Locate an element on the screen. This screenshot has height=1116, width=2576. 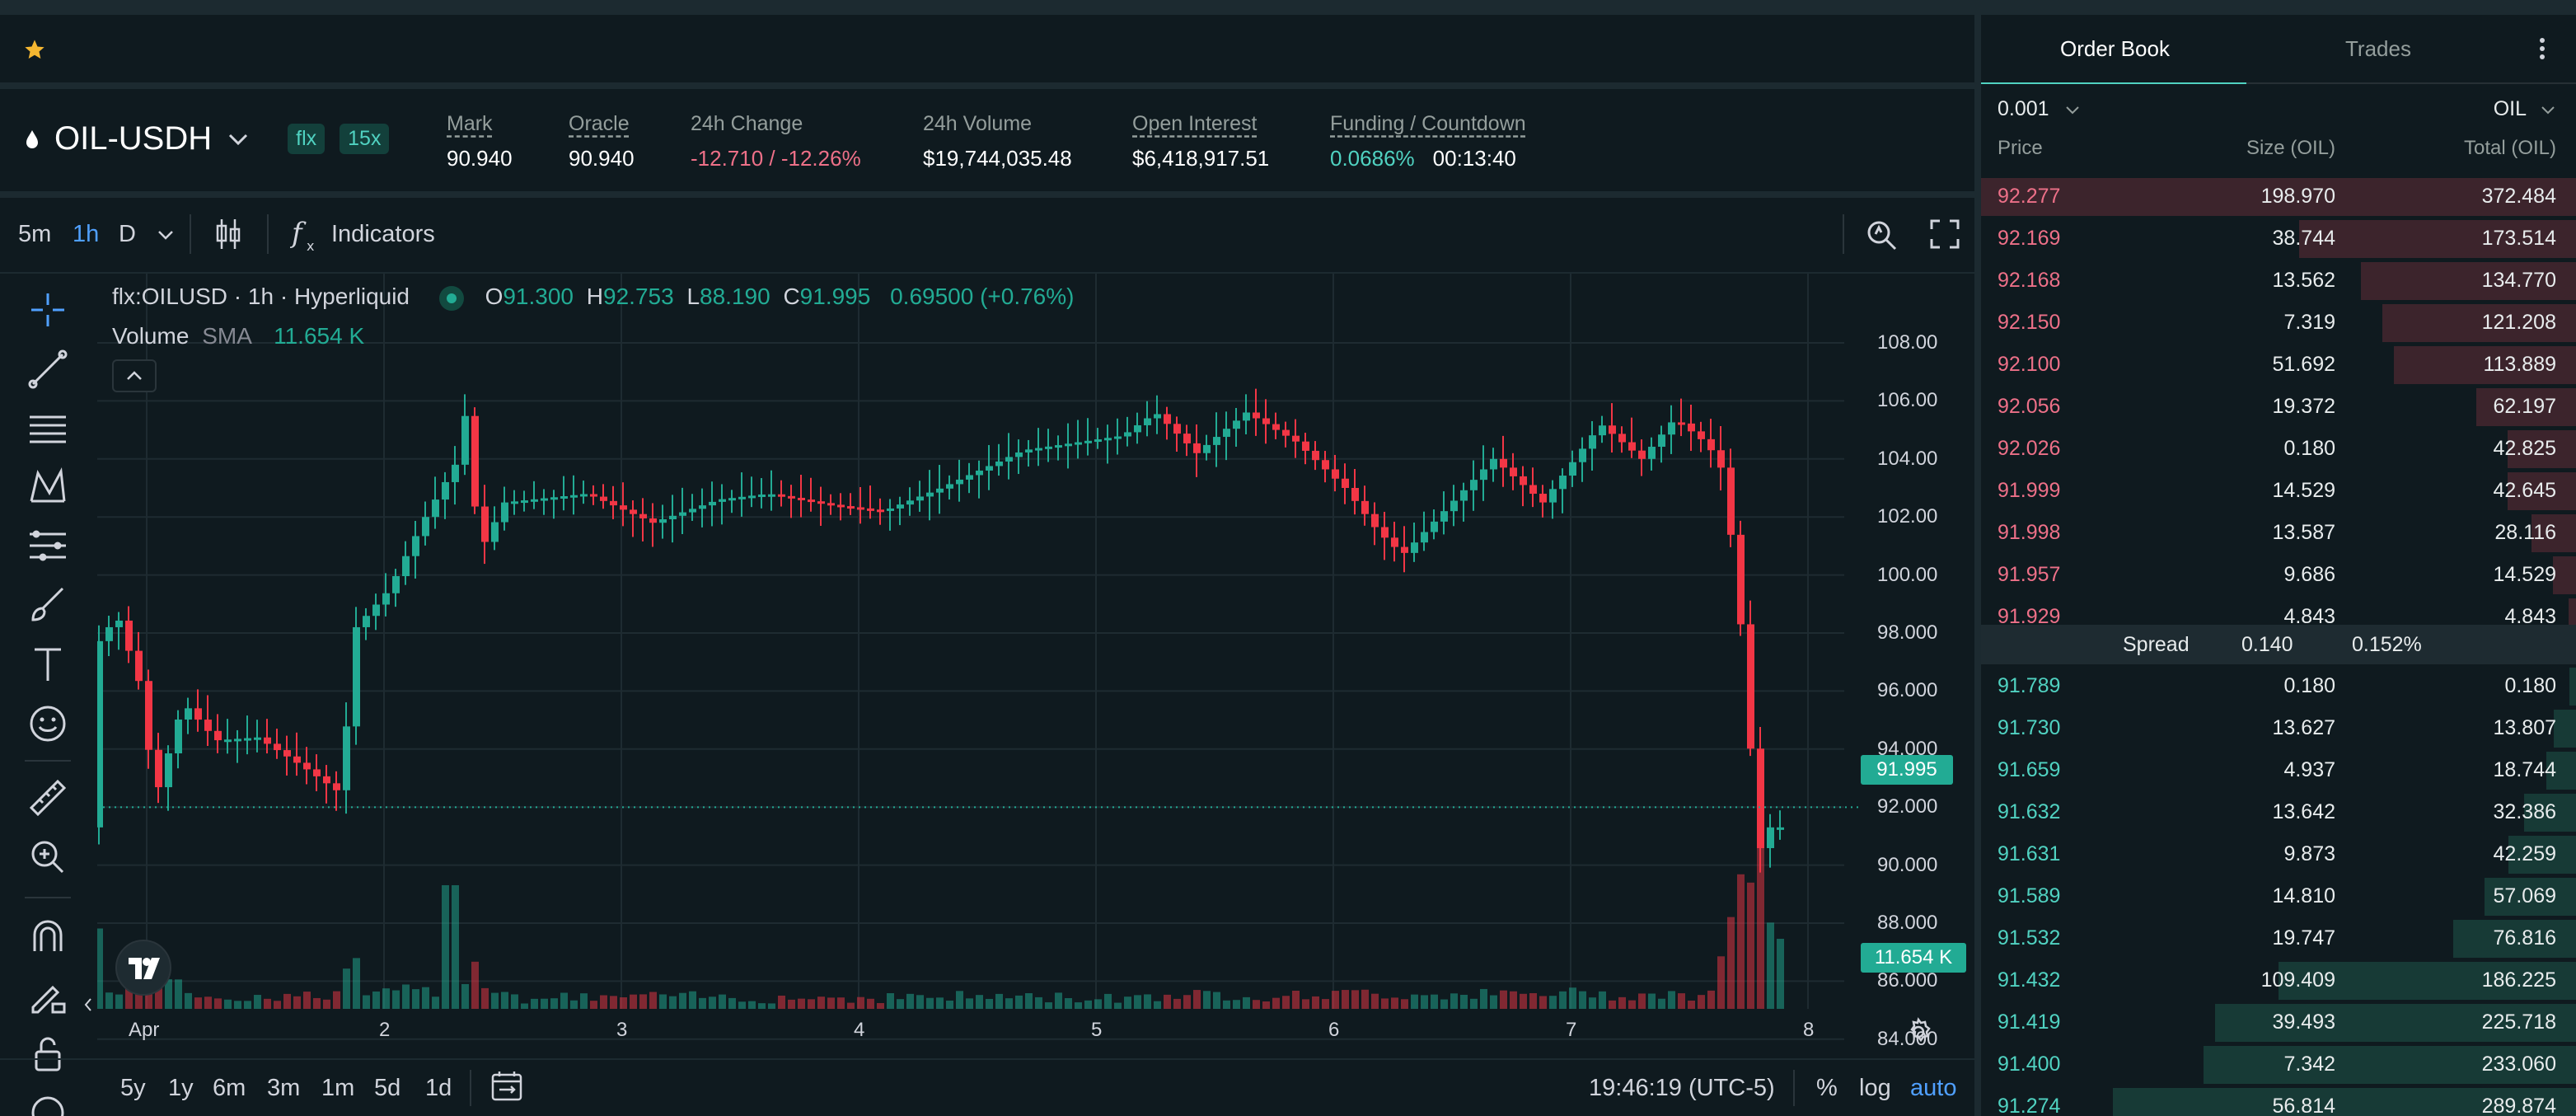
bid-row: 91.631 9.873 42.259 is located at coordinates (2278, 855).